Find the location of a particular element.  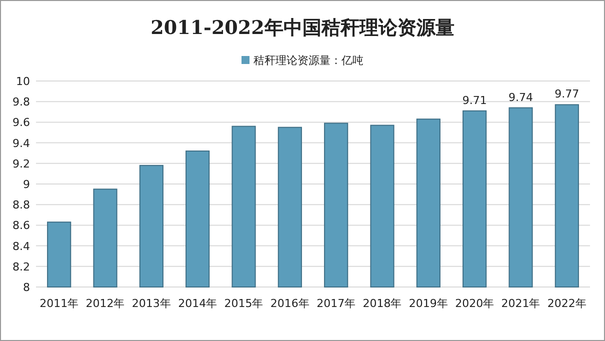

x-tick-label: 2017年 is located at coordinates (336, 303).